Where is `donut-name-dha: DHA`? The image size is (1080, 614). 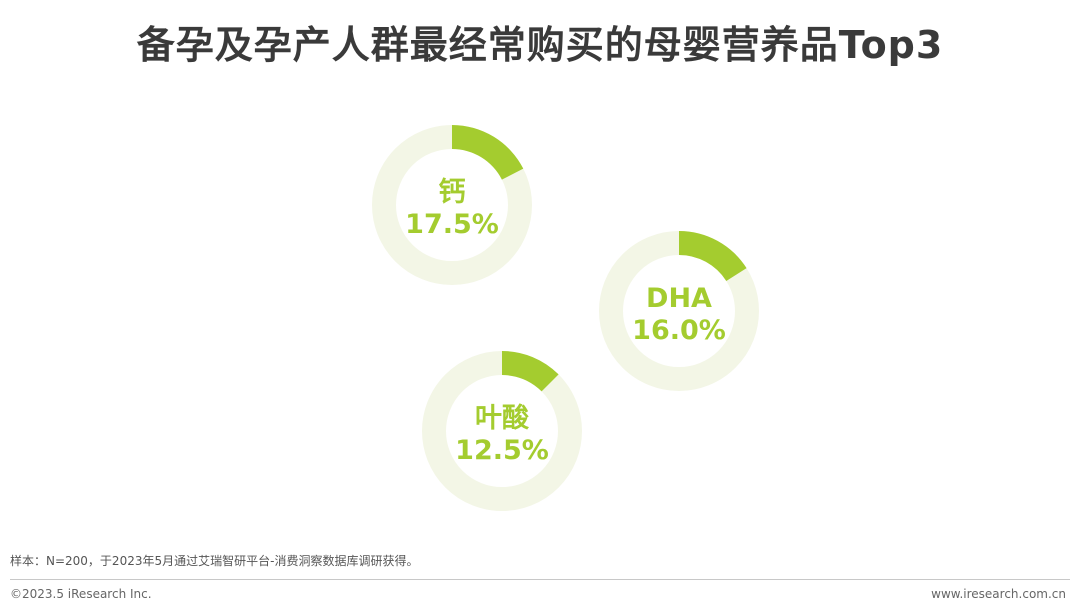
donut-name-dha: DHA is located at coordinates (679, 298).